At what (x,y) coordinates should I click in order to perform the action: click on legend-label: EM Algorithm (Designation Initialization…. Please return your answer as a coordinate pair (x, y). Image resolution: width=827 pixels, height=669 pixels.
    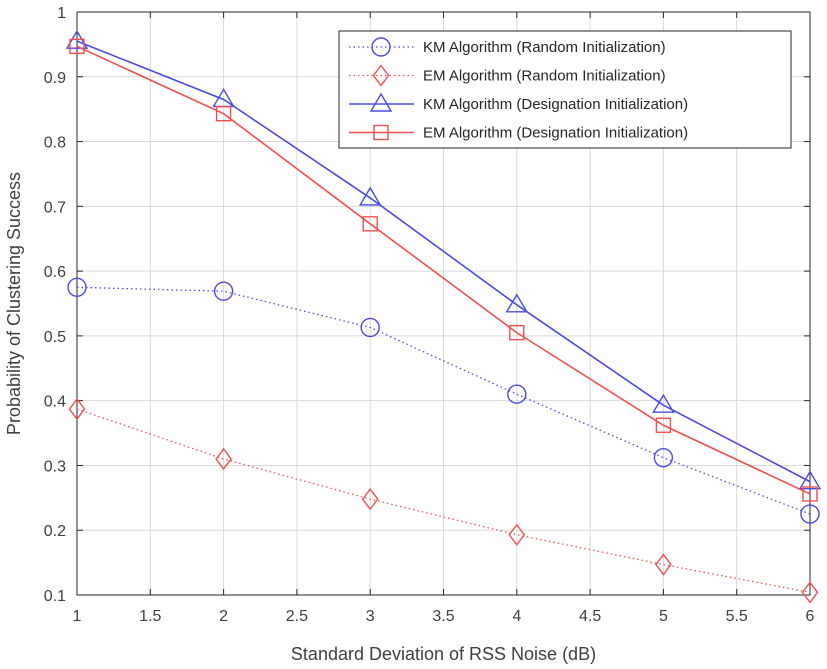
    Looking at the image, I should click on (555, 133).